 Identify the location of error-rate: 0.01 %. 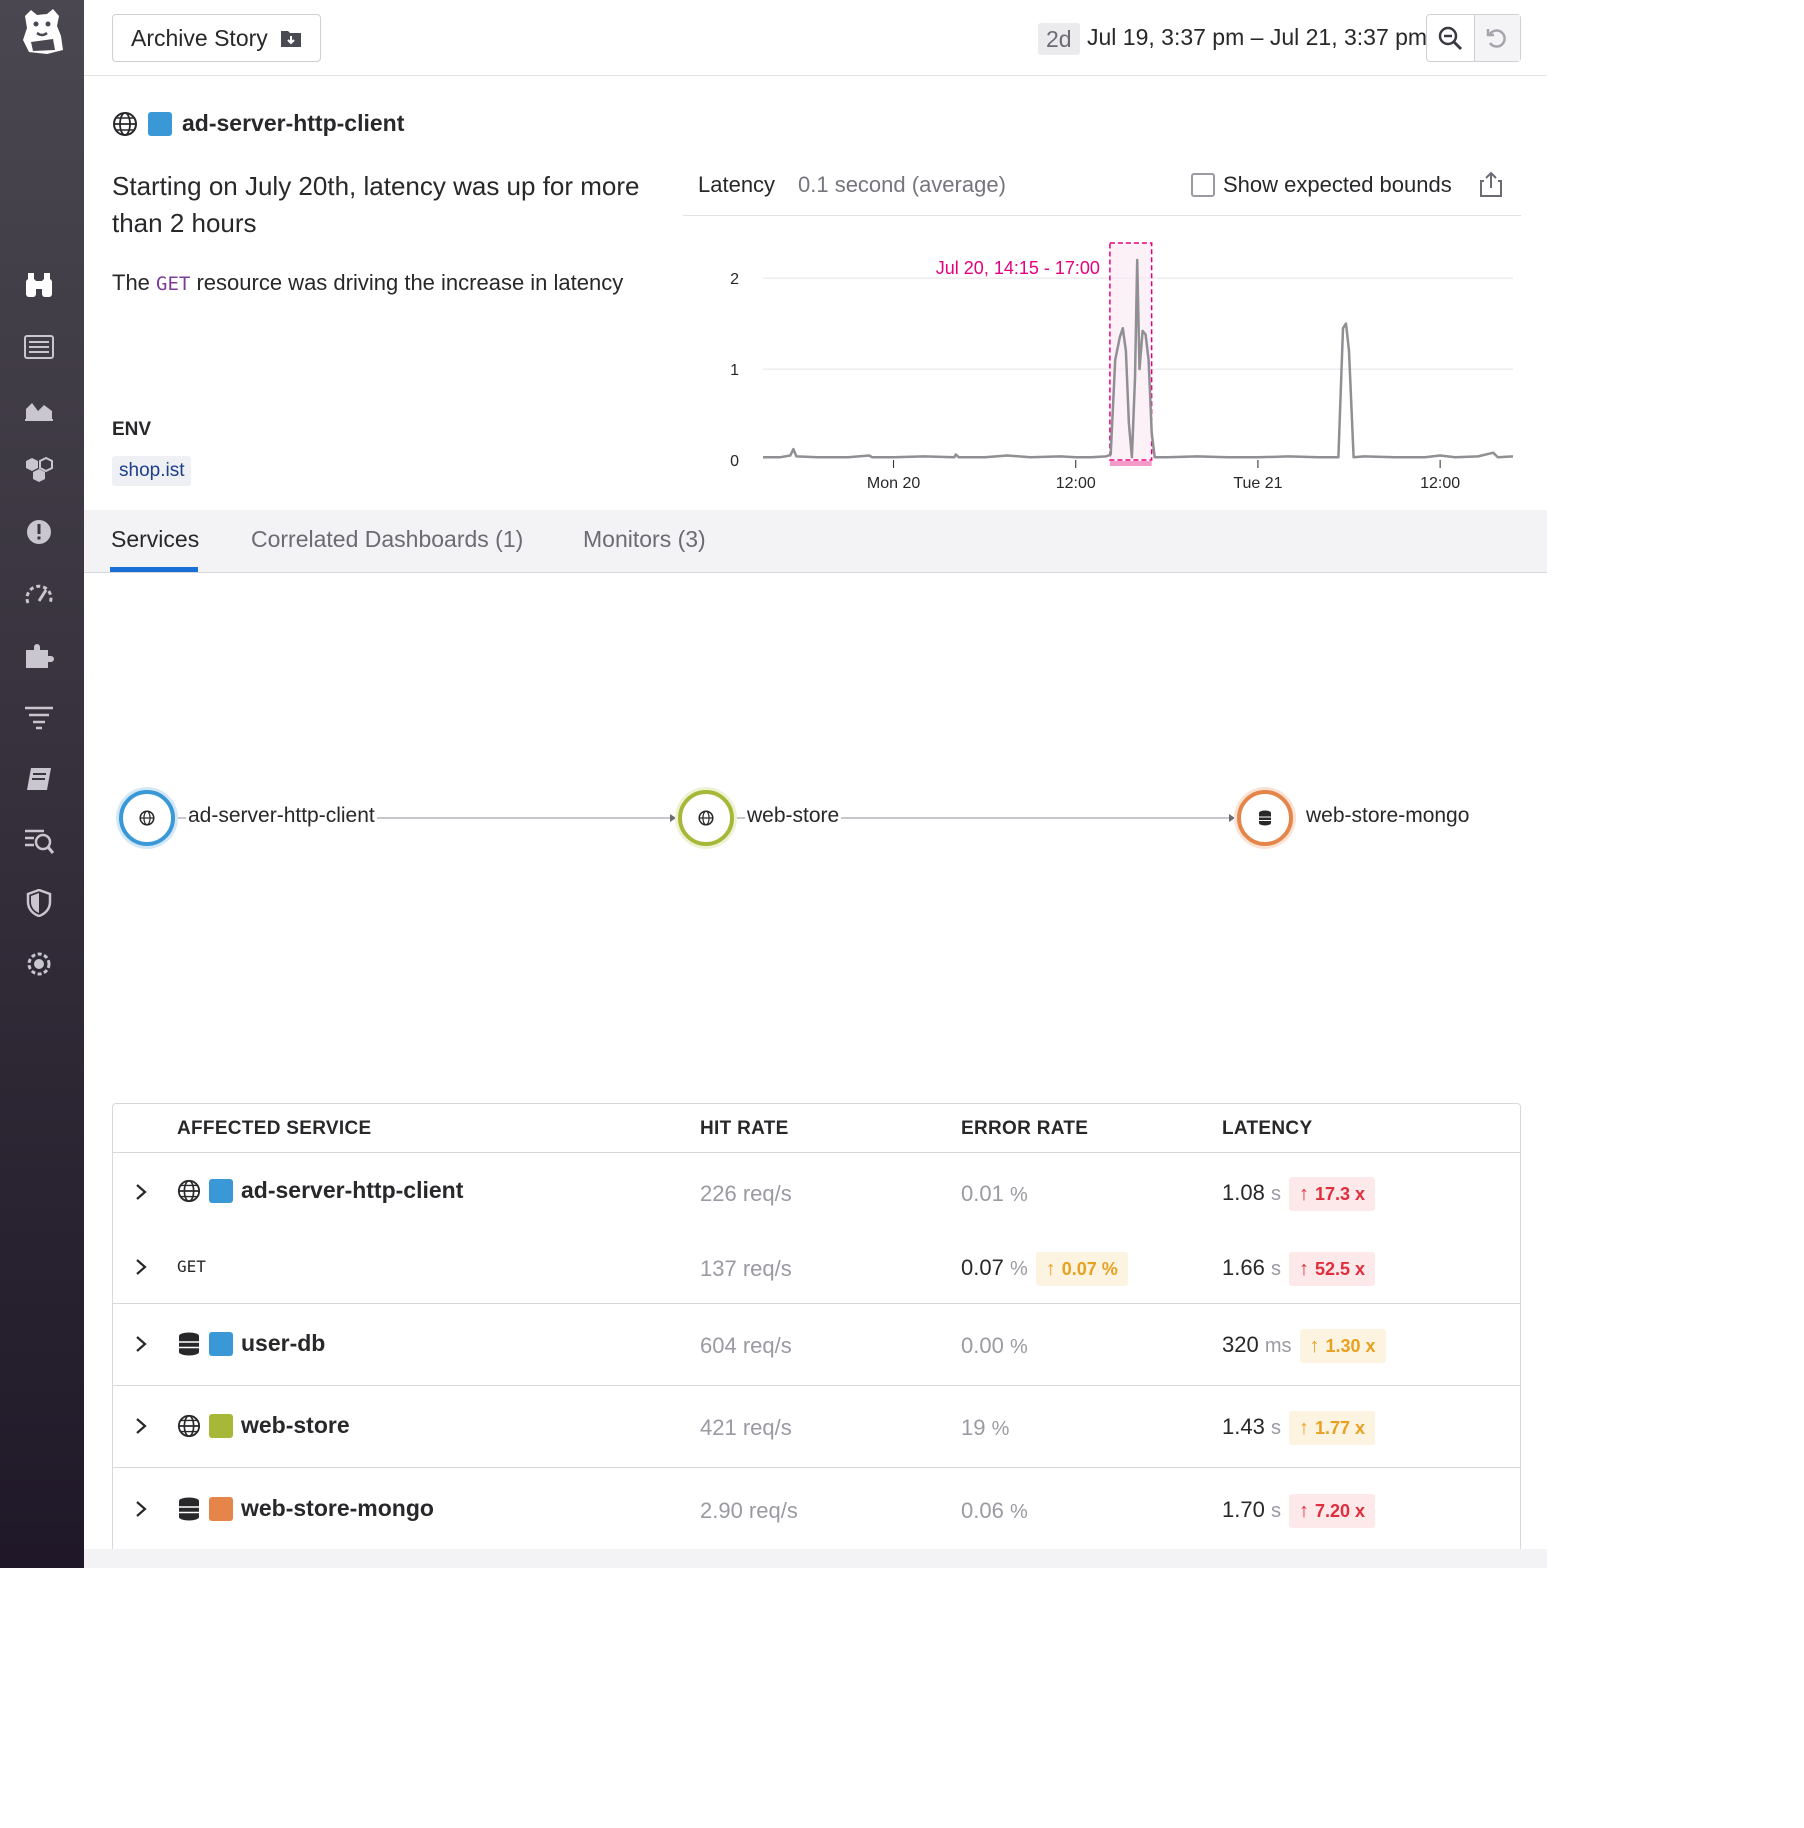
(994, 1194).